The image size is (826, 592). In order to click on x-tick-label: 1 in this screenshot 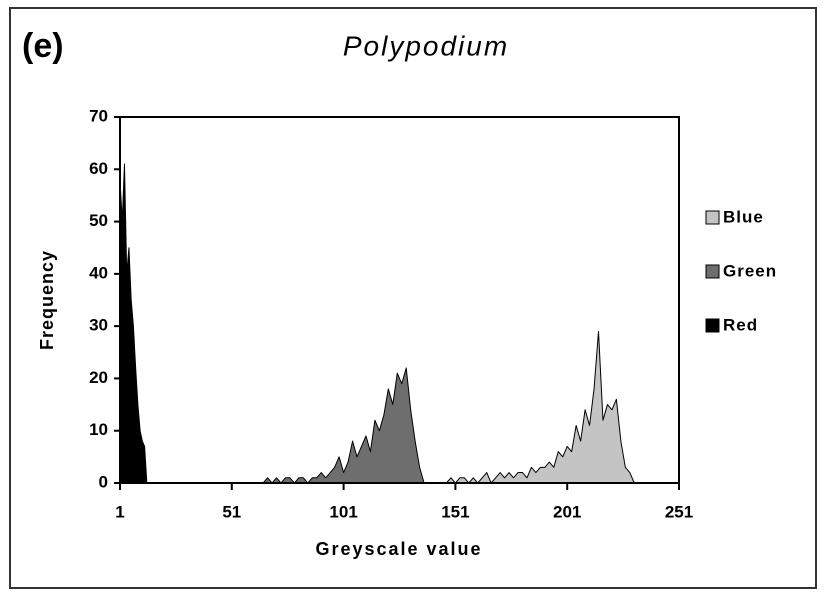, I will do `click(119, 511)`.